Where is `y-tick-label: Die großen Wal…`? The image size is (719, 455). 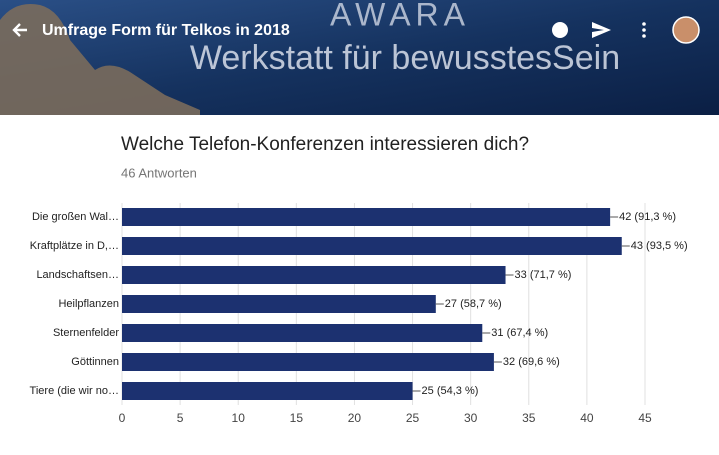 y-tick-label: Die großen Wal… is located at coordinates (75, 217).